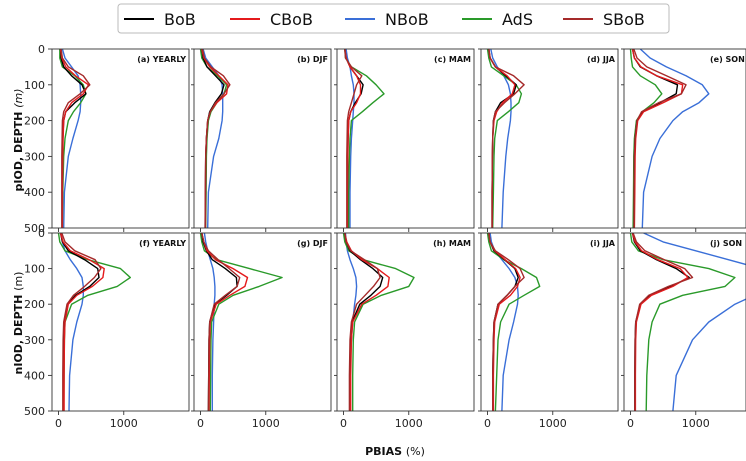  I want to click on panel-label: (i) JJA, so click(603, 243).